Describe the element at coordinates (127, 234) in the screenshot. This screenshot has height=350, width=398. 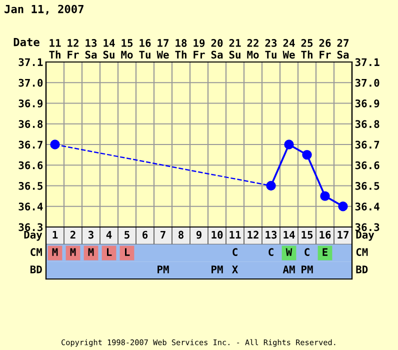
I see `x-tick-label: 5` at that location.